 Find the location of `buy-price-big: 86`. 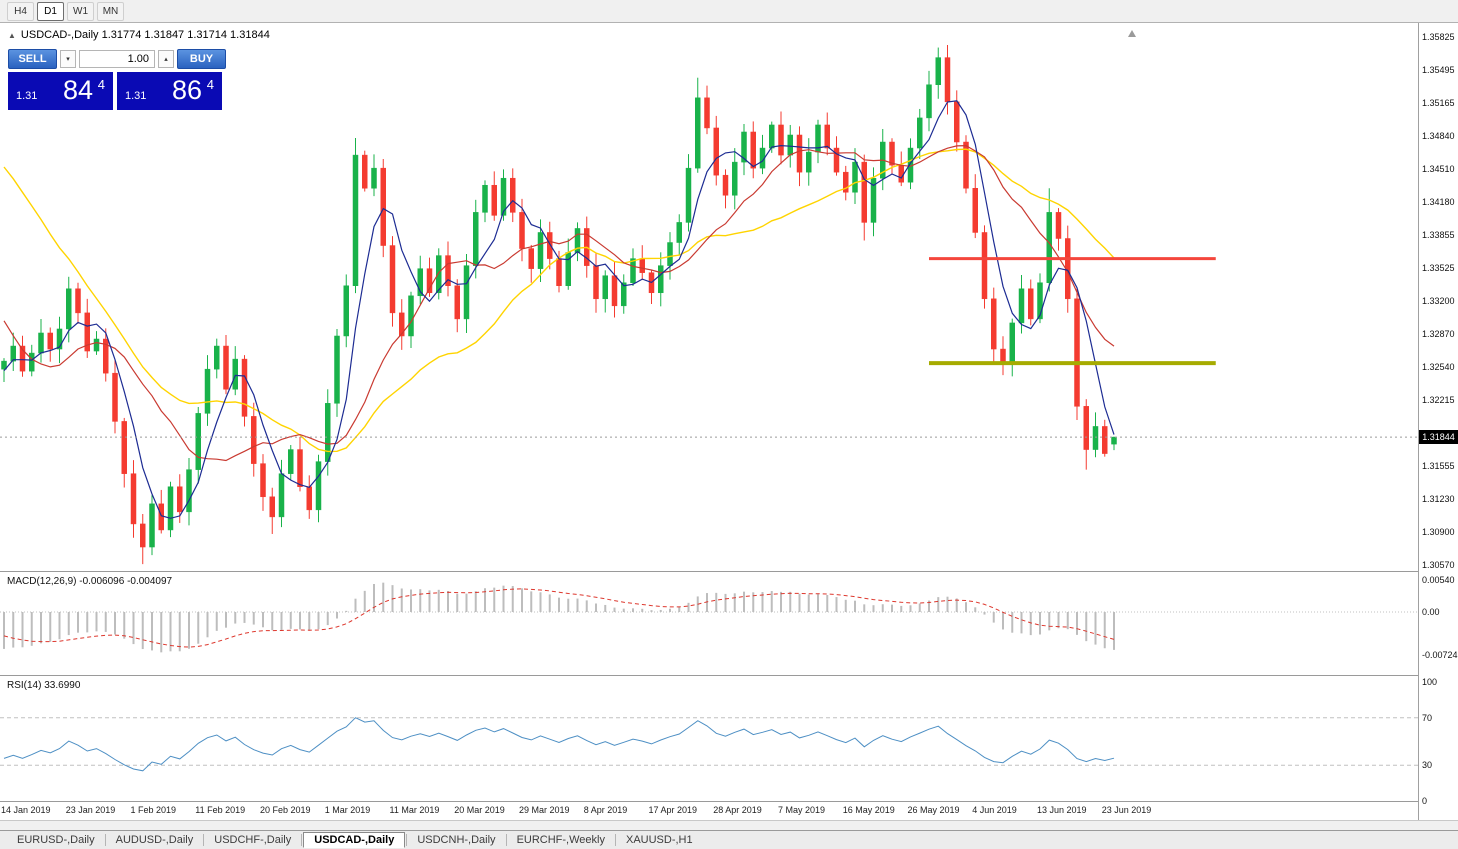

buy-price-big: 86 is located at coordinates (186, 90).